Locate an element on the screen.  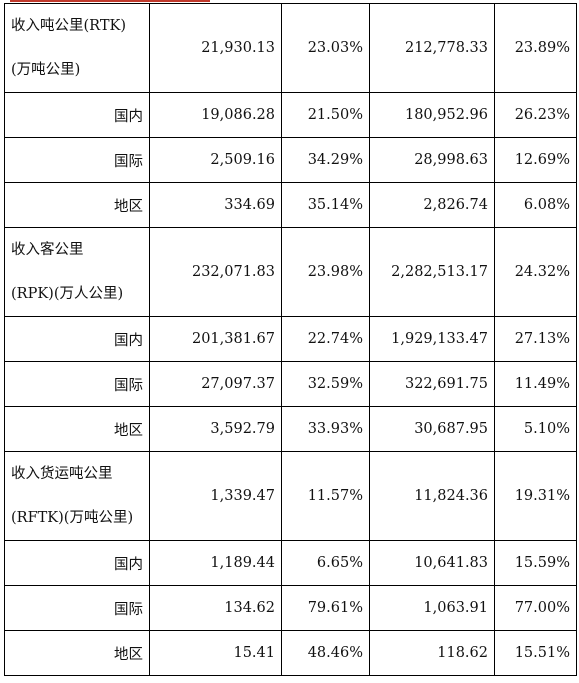
table-row: 地区 3,592.79 33.93% 30,687.95 5.10% is located at coordinates (290, 429).